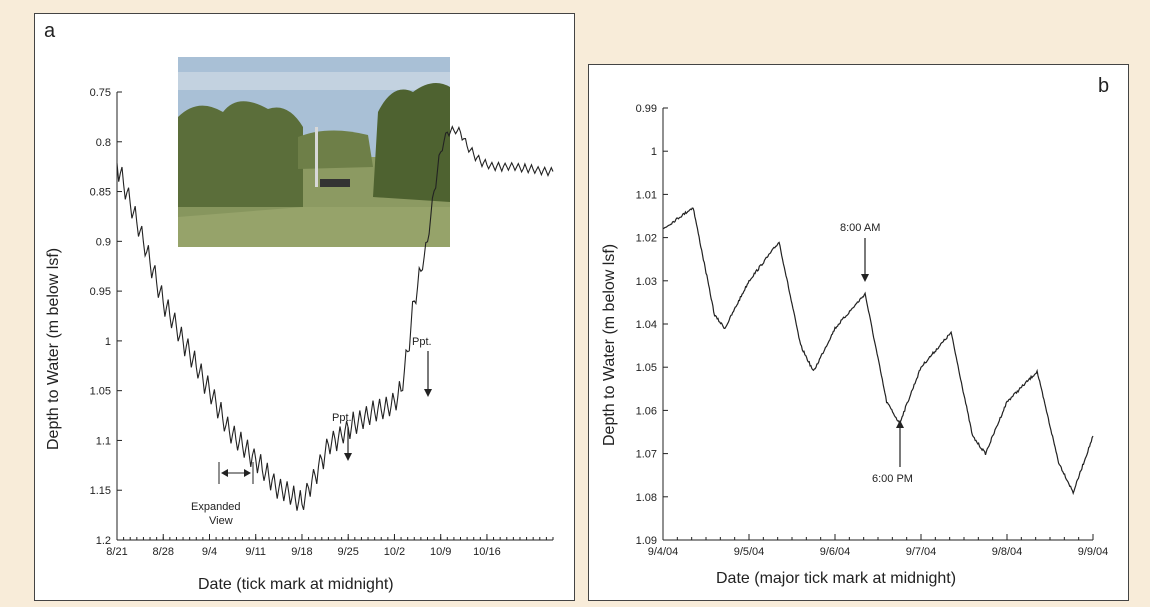  Describe the element at coordinates (100, 491) in the screenshot. I see `y-tick-label: 1.15` at that location.